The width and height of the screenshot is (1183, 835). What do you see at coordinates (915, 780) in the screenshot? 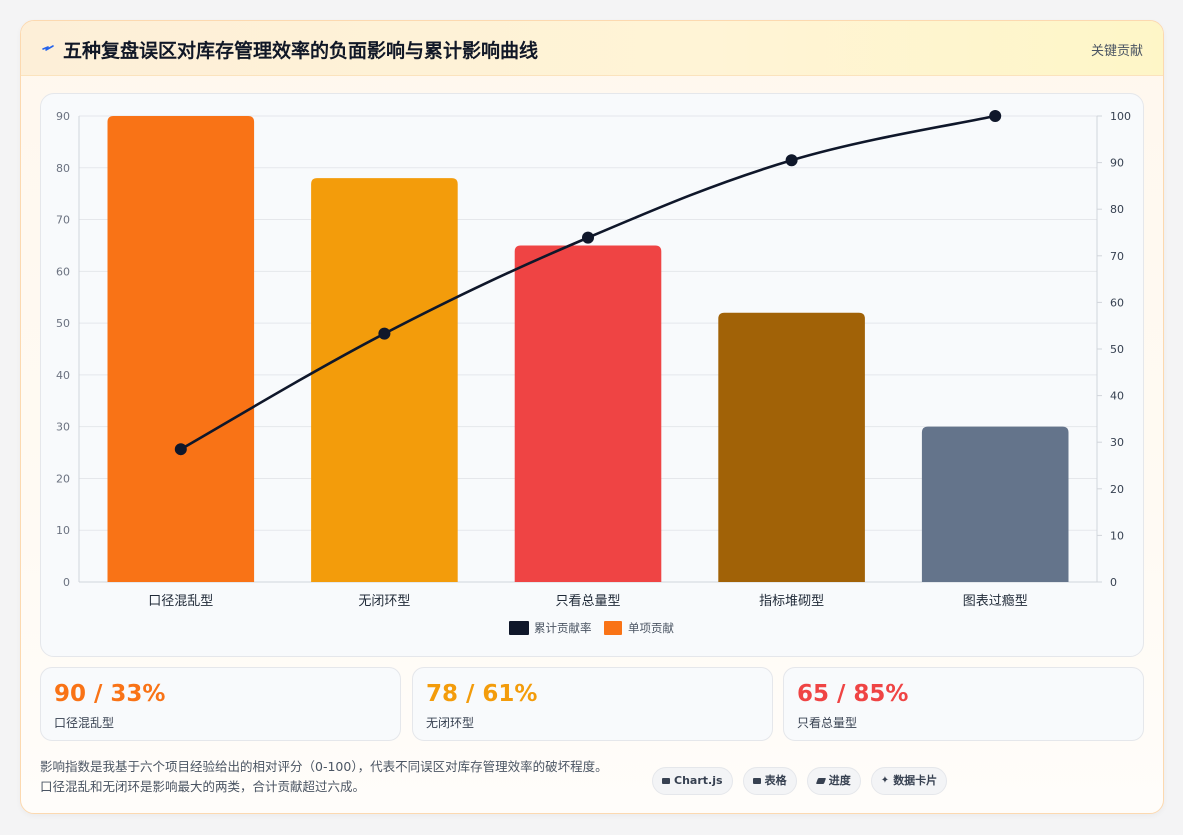
I see `chip-label: 数据卡片` at bounding box center [915, 780].